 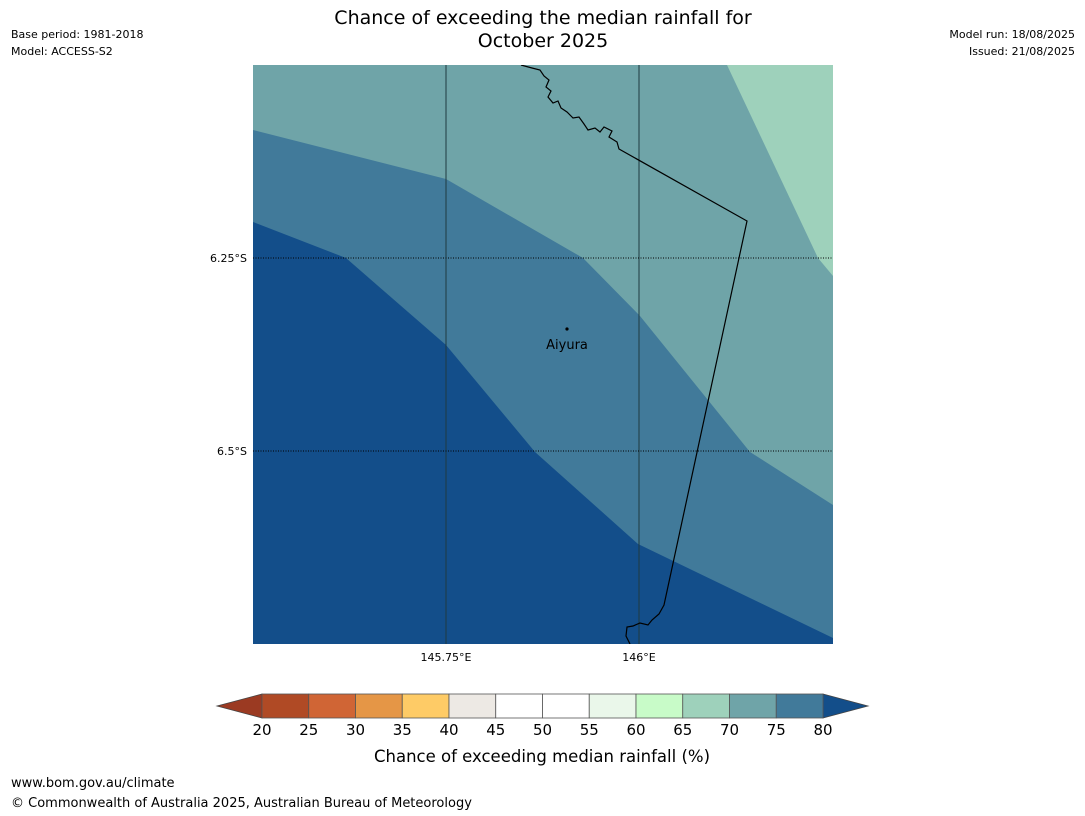 I want to click on colorbar-over-arrow, so click(x=846, y=706).